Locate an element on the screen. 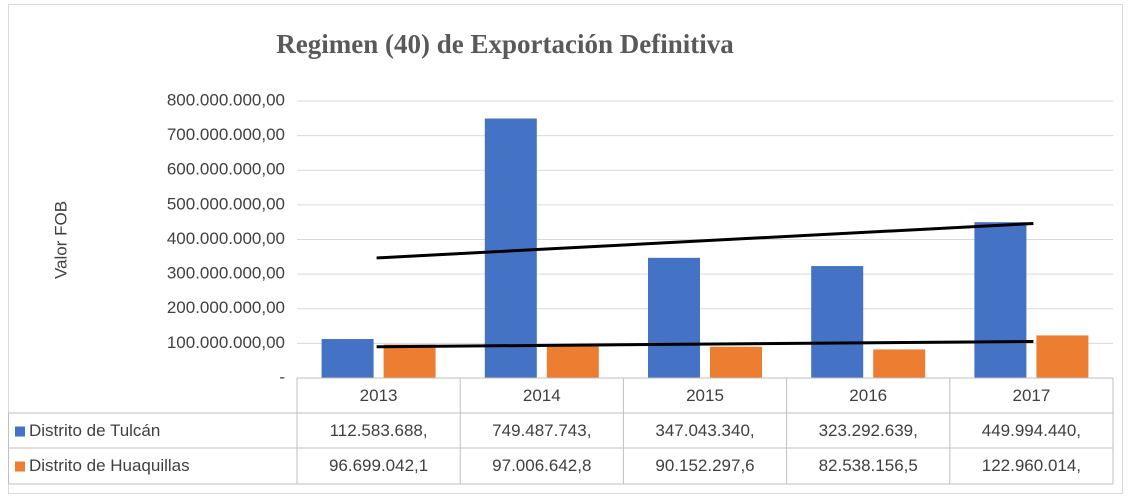 Image resolution: width=1132 pixels, height=499 pixels. y-tick-label: 100.000.000,00 is located at coordinates (226, 342).